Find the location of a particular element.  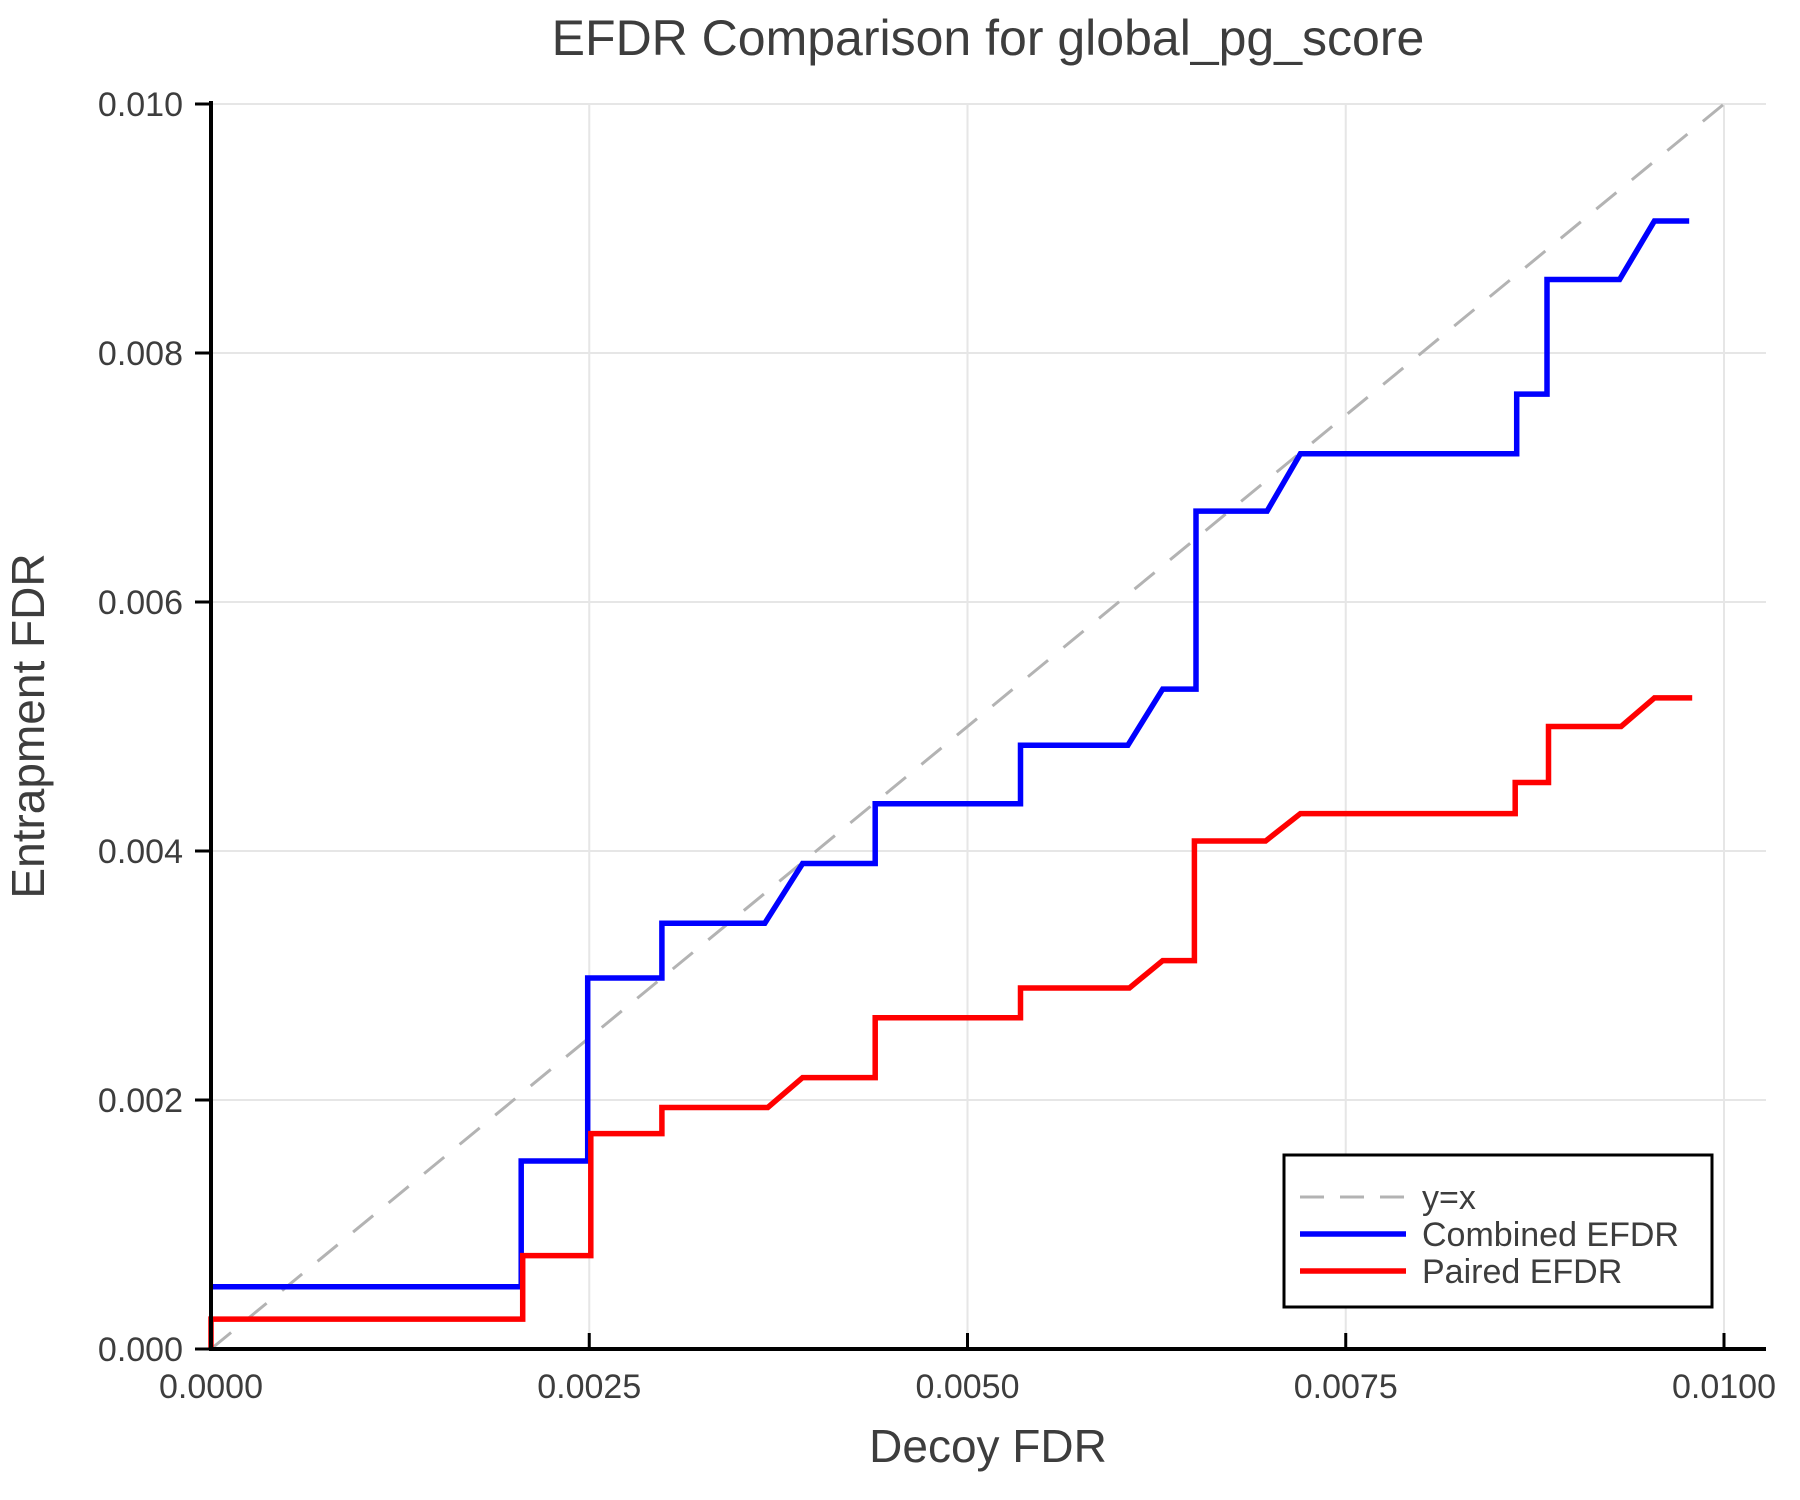

legend-box is located at coordinates (1498, 1231).